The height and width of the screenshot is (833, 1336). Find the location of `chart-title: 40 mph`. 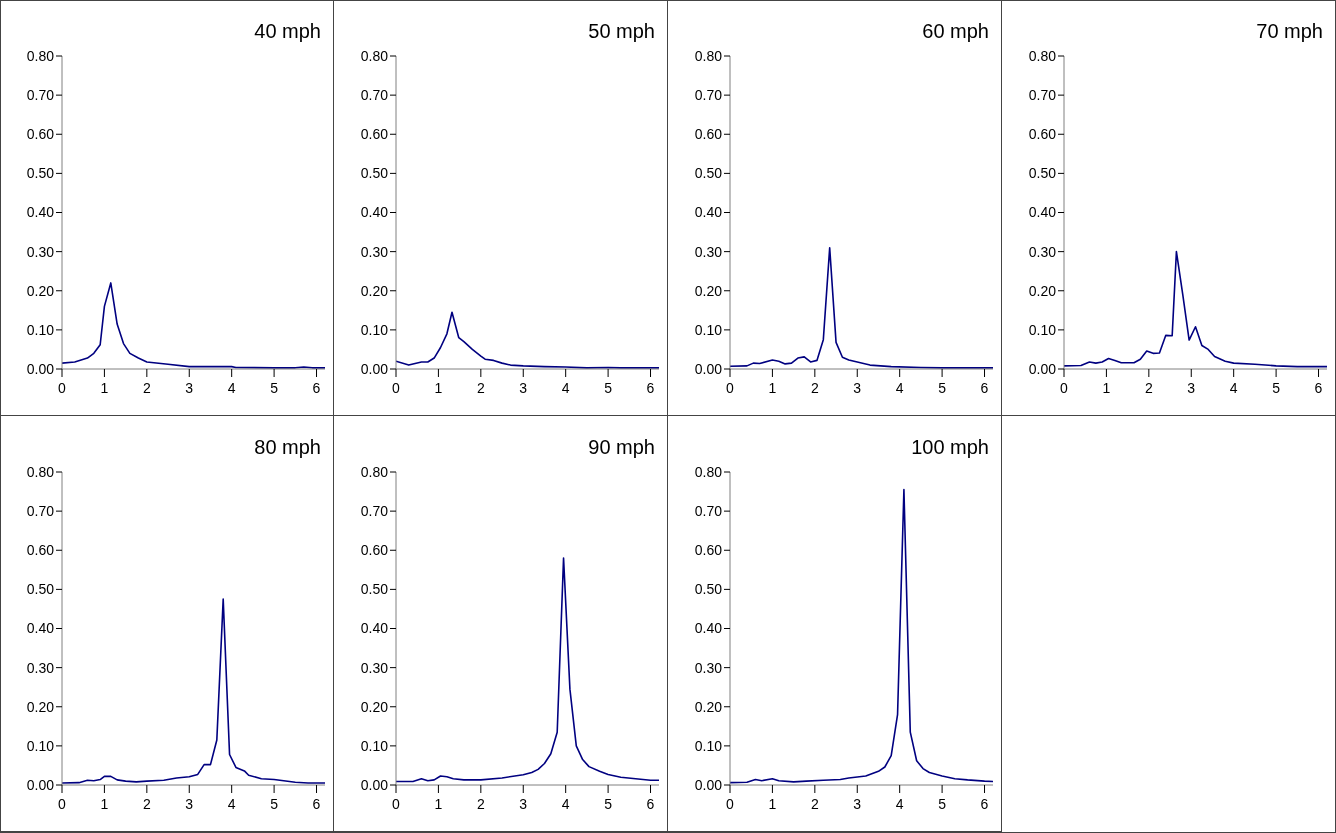

chart-title: 40 mph is located at coordinates (287, 31).